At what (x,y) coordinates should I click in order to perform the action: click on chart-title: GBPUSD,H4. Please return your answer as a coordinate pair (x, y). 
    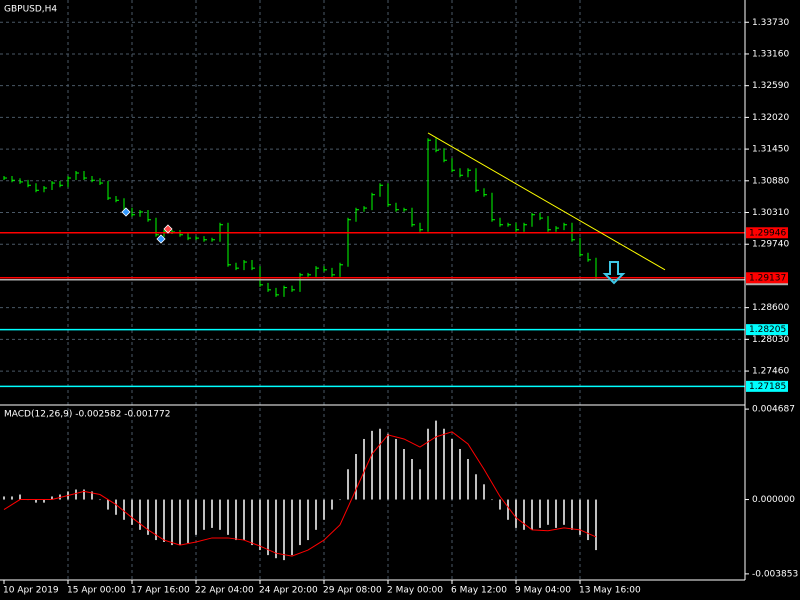
    Looking at the image, I should click on (30, 10).